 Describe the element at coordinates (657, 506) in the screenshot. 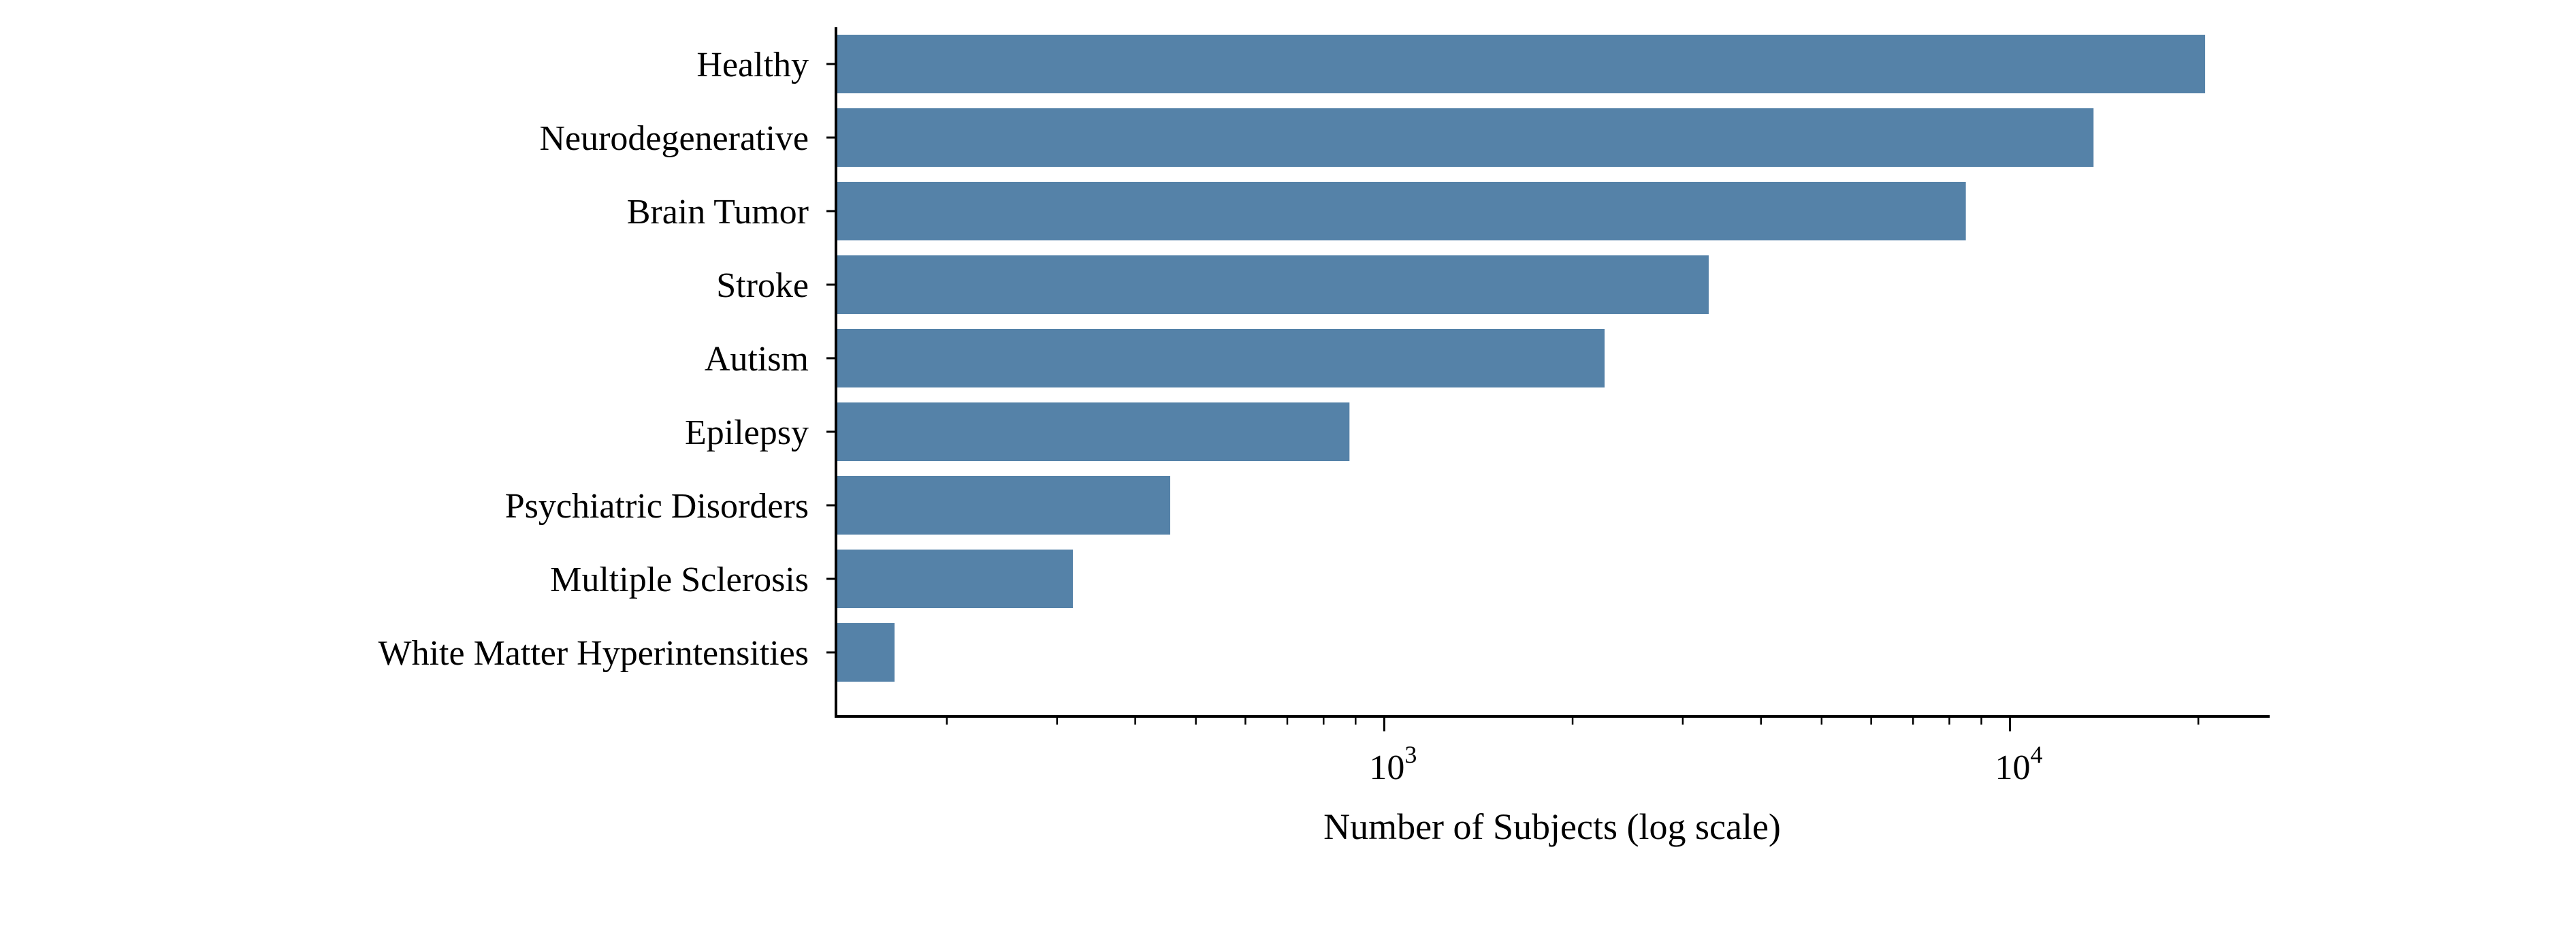

I see `y-tick-label: Psychiatric Disorders` at that location.